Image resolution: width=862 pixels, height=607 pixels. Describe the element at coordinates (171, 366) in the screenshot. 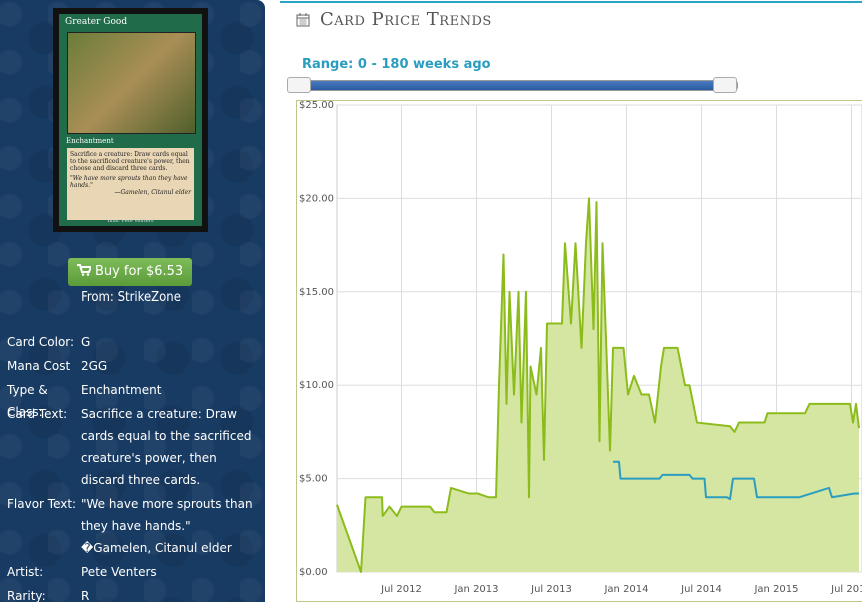

I see `detail-value: 2GG` at that location.